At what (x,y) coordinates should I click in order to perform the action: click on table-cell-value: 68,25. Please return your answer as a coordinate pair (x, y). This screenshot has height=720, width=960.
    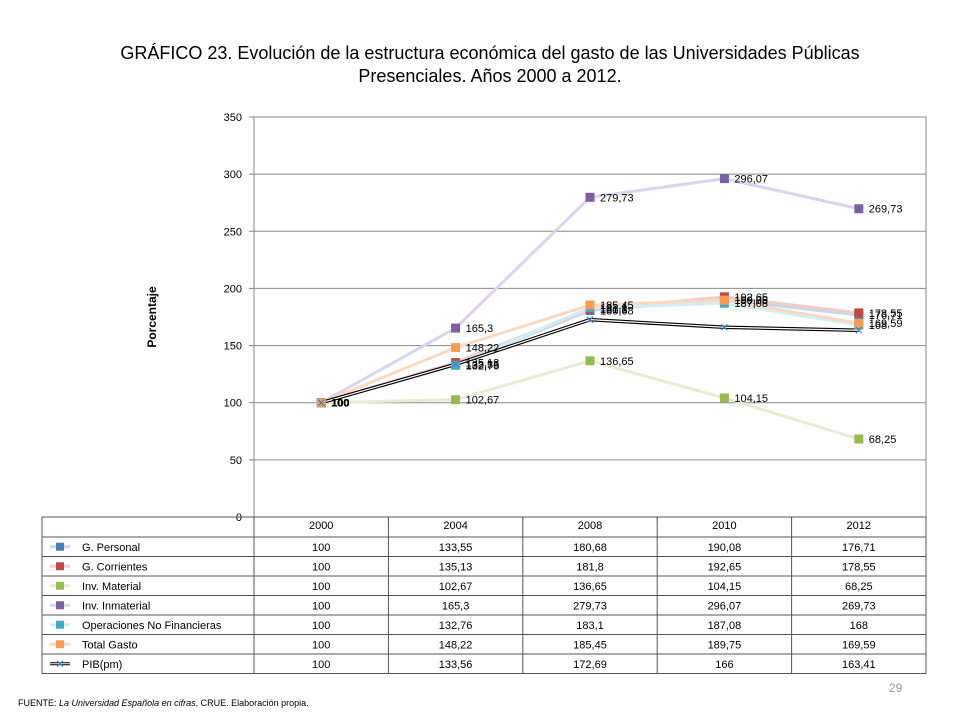
    Looking at the image, I should click on (859, 587).